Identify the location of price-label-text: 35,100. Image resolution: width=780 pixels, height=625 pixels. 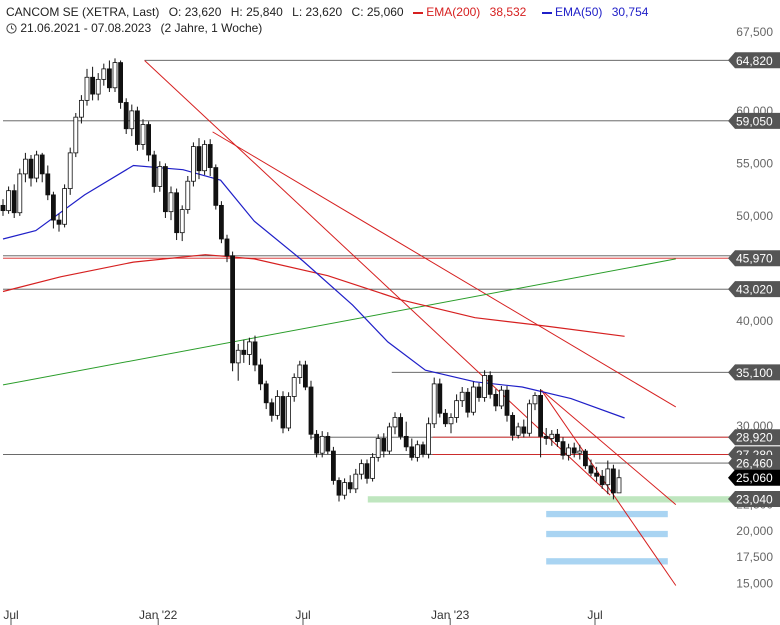
(754, 373).